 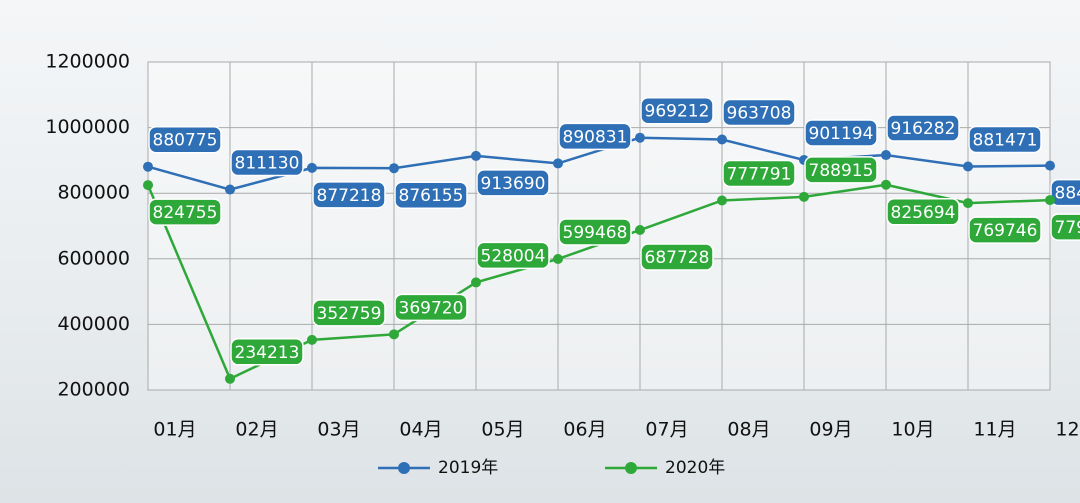 I want to click on y-tick-label: 200000, so click(x=93, y=390).